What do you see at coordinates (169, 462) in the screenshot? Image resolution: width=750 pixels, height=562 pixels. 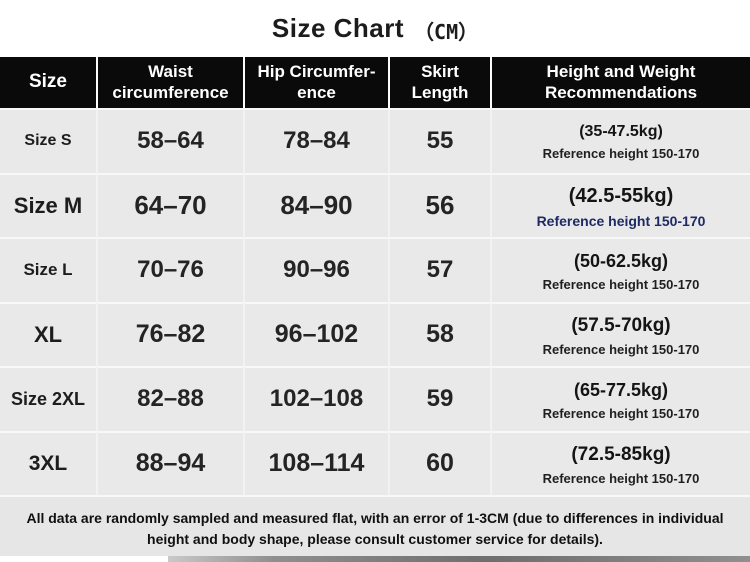 I see `waist-value: 88–94` at bounding box center [169, 462].